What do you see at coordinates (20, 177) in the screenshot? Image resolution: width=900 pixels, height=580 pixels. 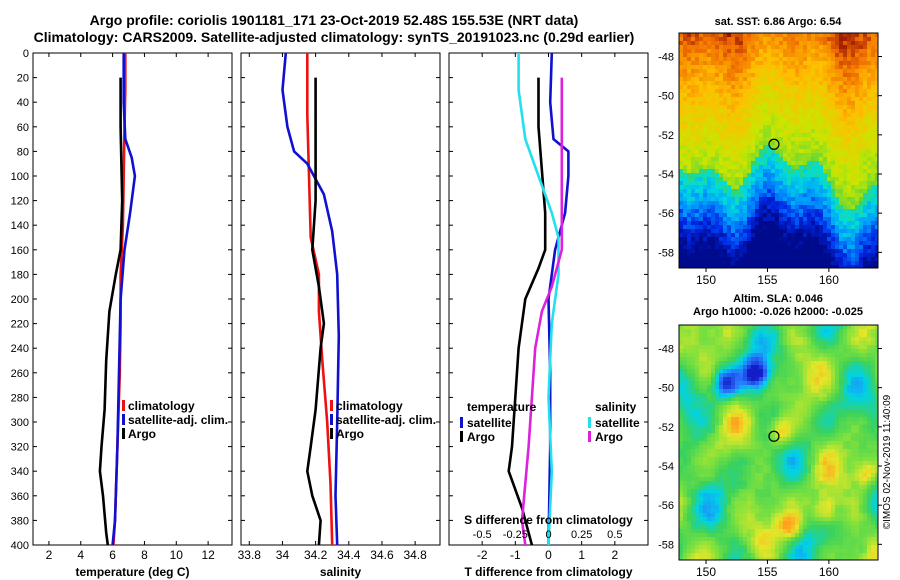 I see `y-tick-label: 100` at bounding box center [20, 177].